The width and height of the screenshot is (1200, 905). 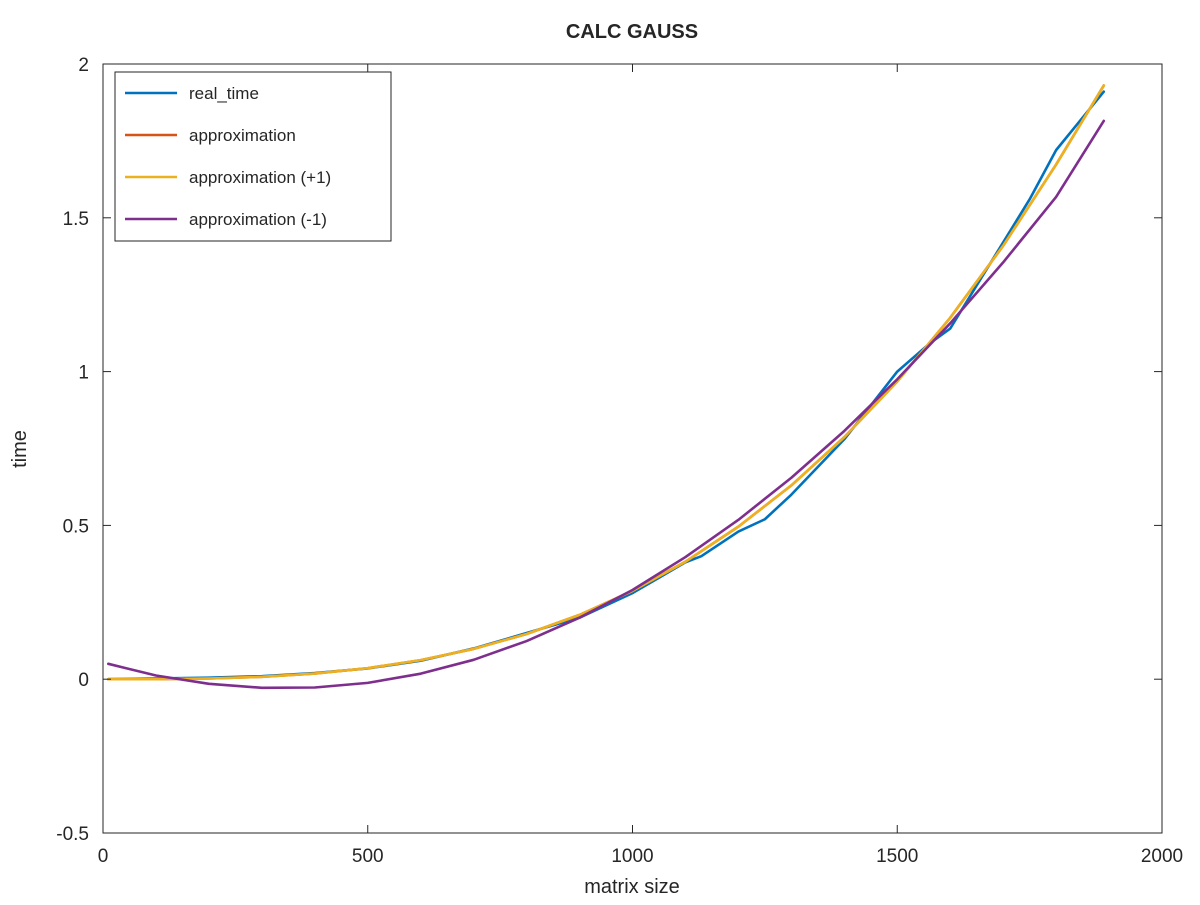 I want to click on legend-label-3: approximation (-1), so click(x=258, y=219).